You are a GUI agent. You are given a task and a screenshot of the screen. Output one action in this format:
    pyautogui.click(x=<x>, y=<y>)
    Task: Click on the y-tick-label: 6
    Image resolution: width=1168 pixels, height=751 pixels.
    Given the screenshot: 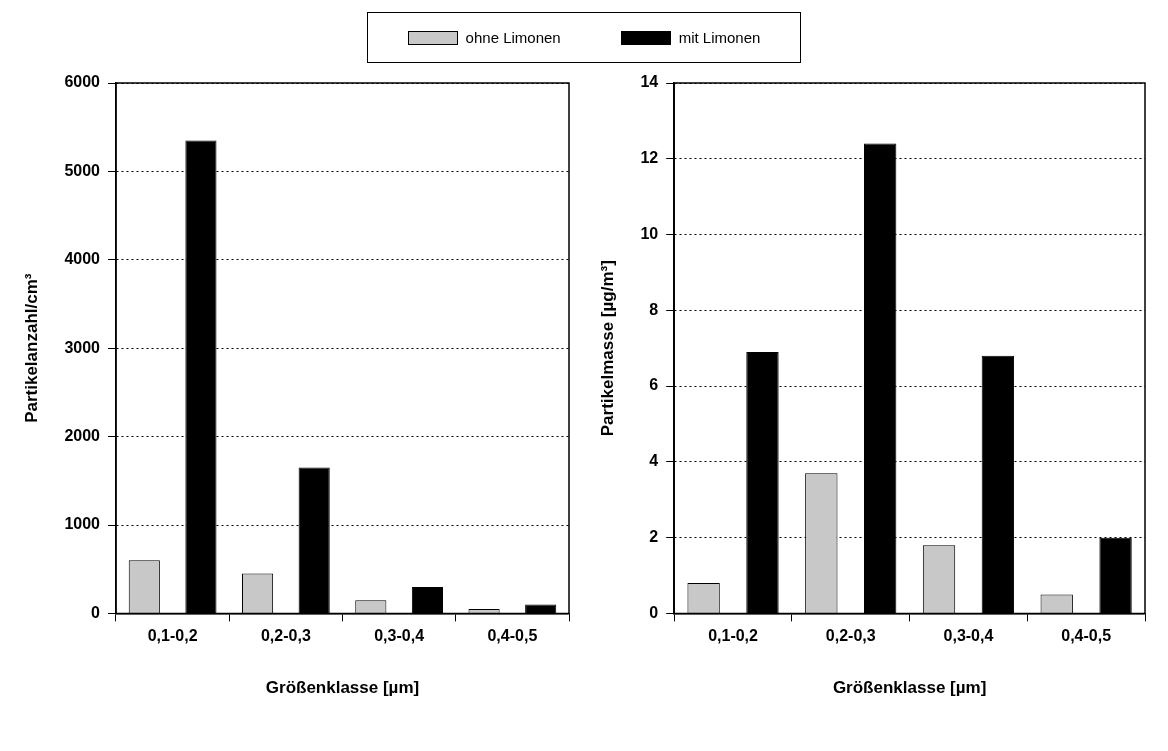 What is the action you would take?
    pyautogui.click(x=654, y=385)
    